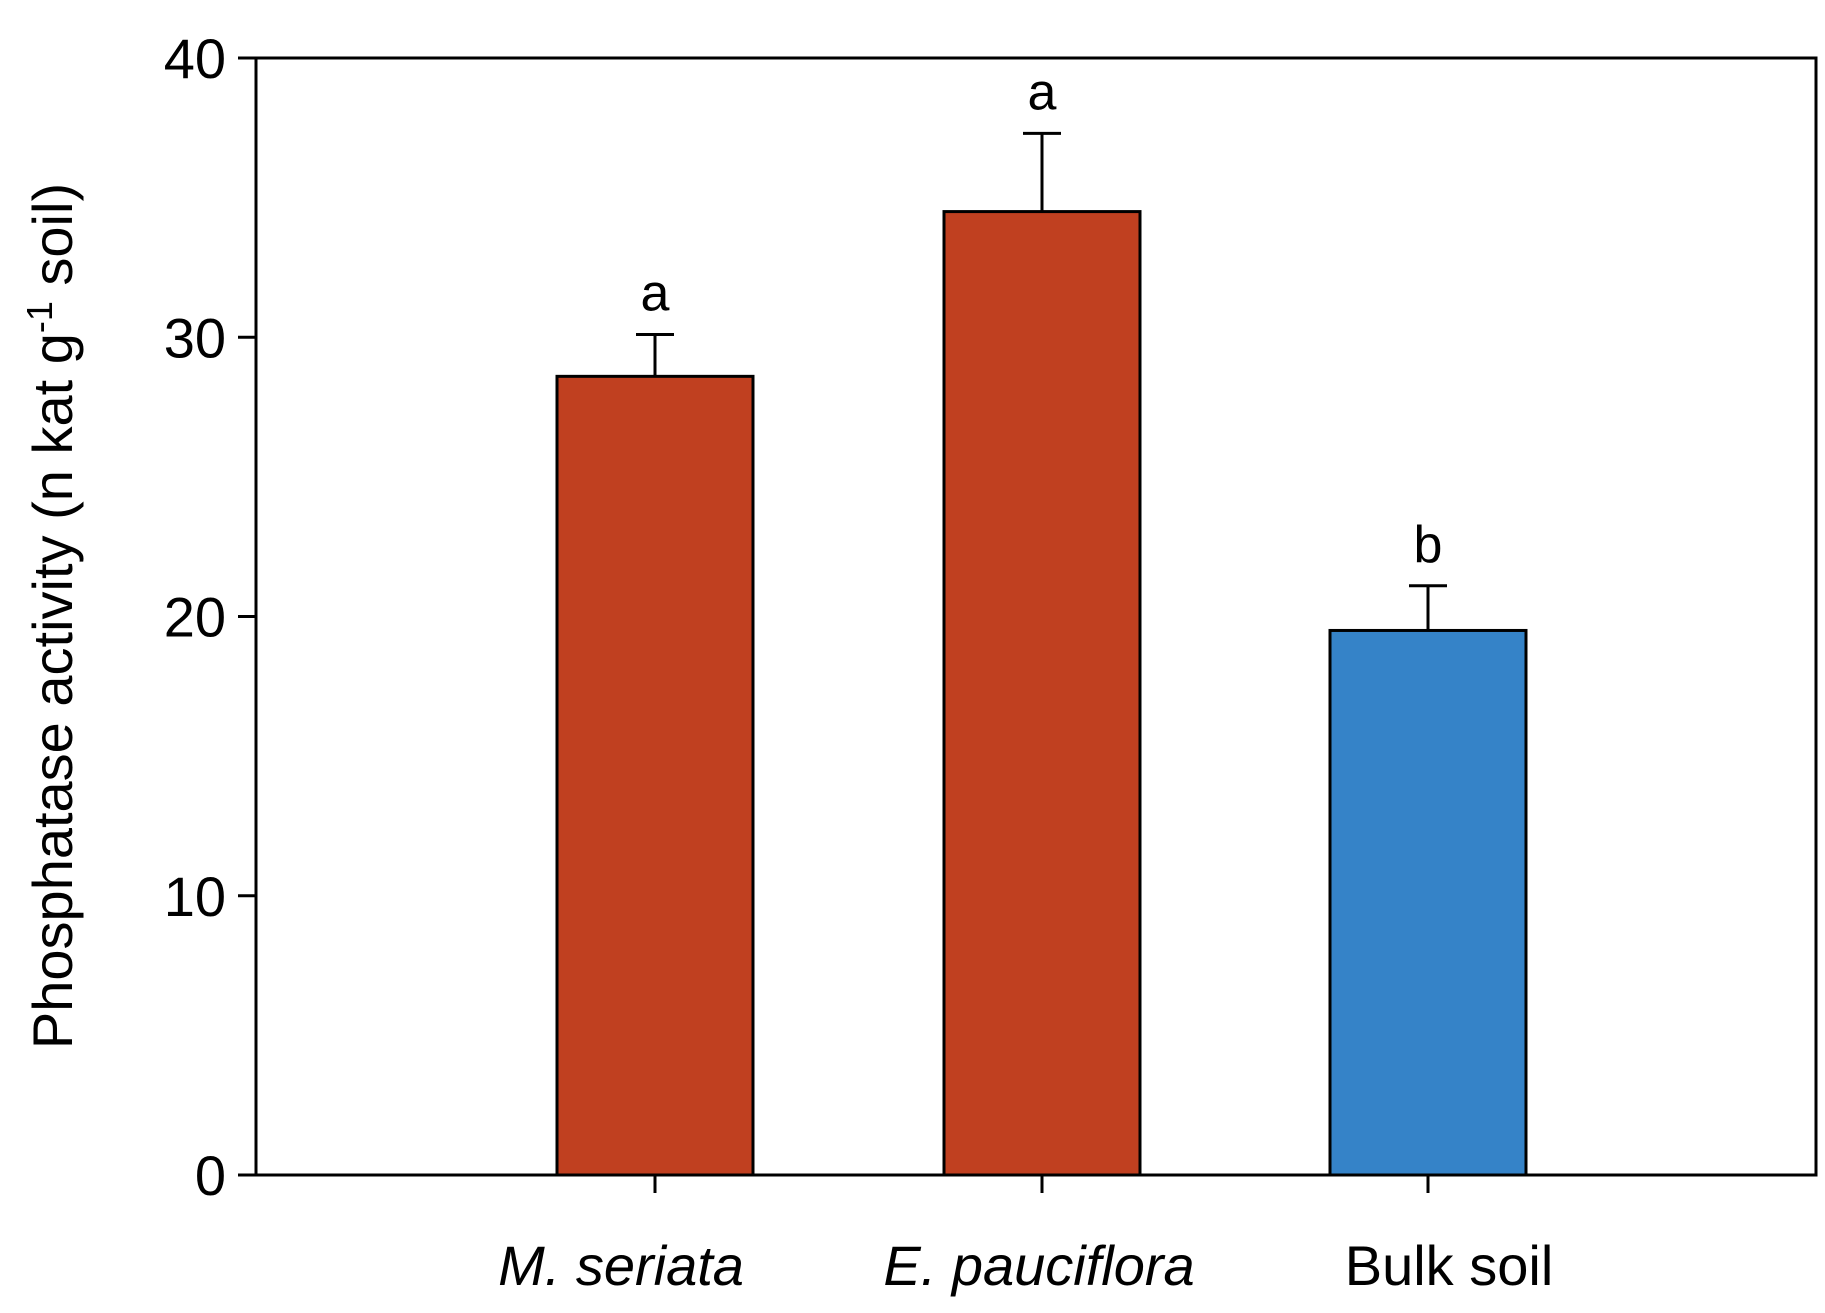 The image size is (1825, 1313). Describe the element at coordinates (52, 691) in the screenshot. I see `y-axis-title-part-0: Phosphatase activity (n kat g` at that location.